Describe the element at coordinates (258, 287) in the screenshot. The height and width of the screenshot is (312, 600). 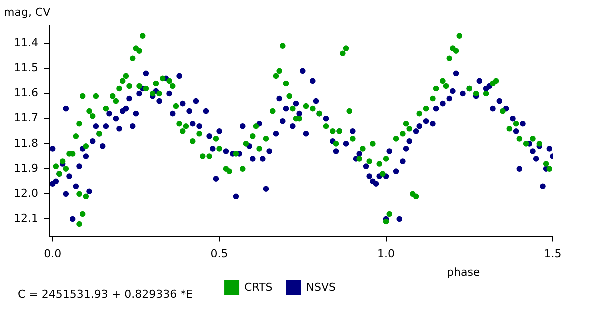
I see `legend-label: CRTS` at that location.